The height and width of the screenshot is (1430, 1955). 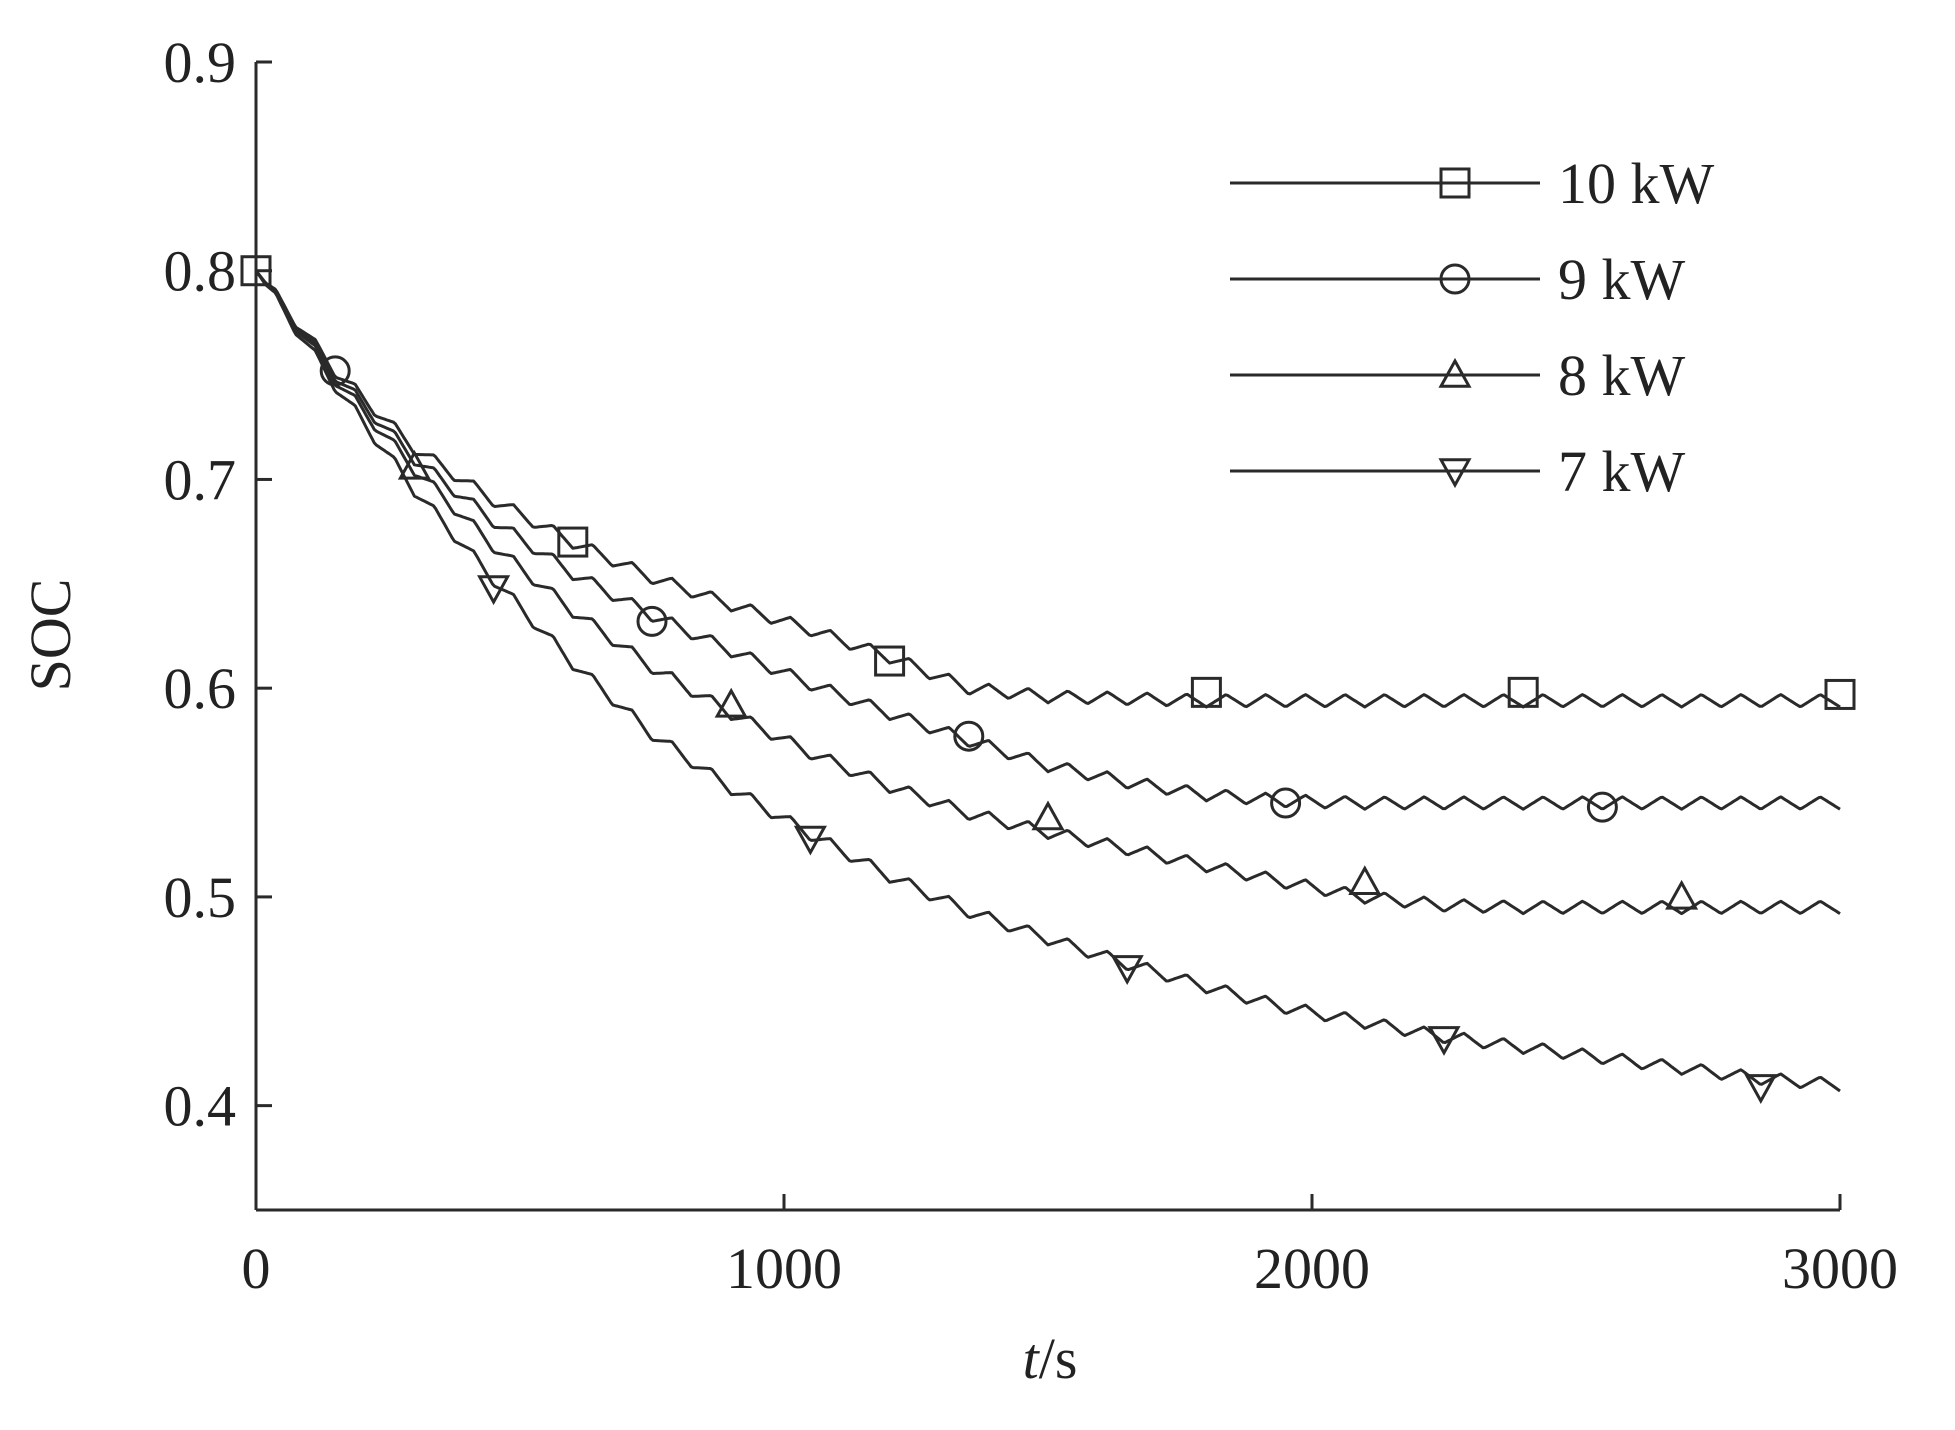 I want to click on legend-item: 10 kW, so click(x=1472, y=183).